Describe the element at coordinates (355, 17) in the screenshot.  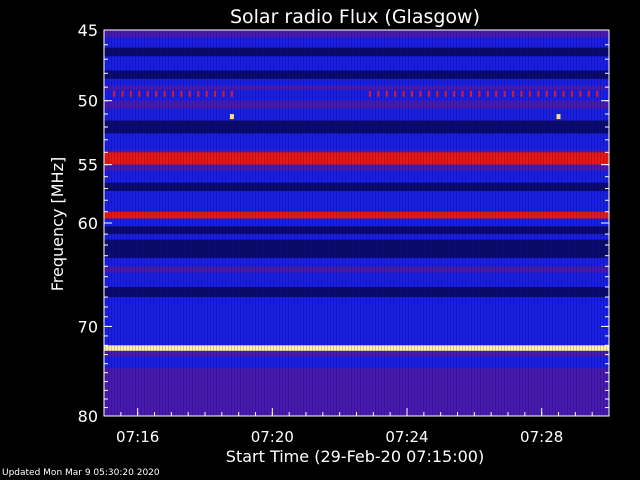
I see `chart-title: Solar radio Flux (Glasgow)` at that location.